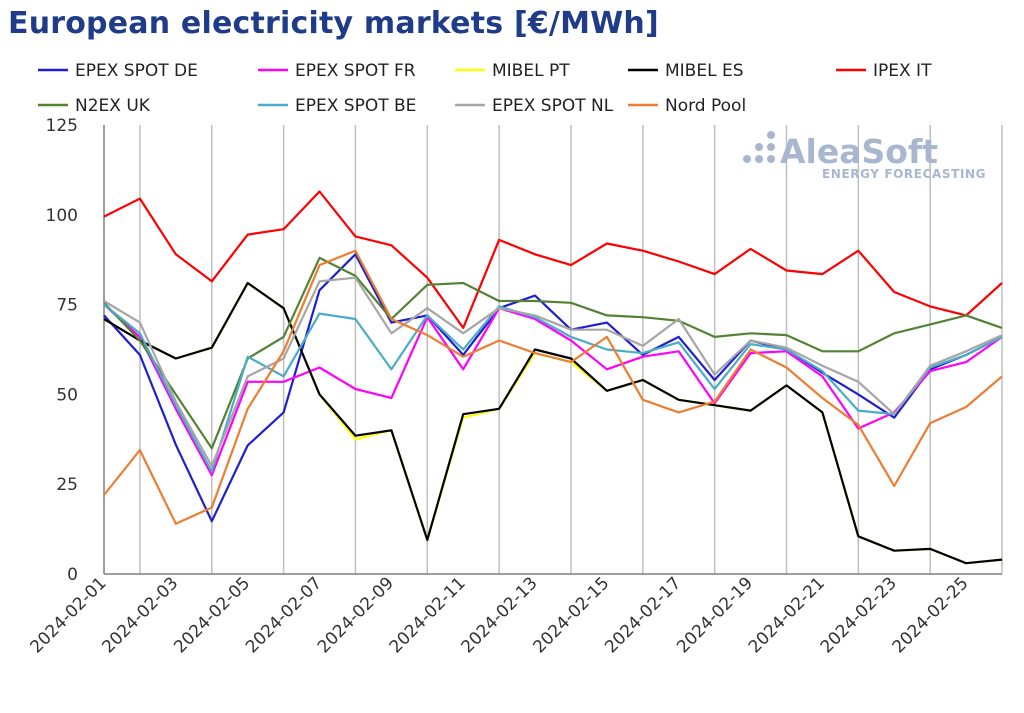 The height and width of the screenshot is (713, 1024). I want to click on y-tick-label: 100, so click(62, 216).